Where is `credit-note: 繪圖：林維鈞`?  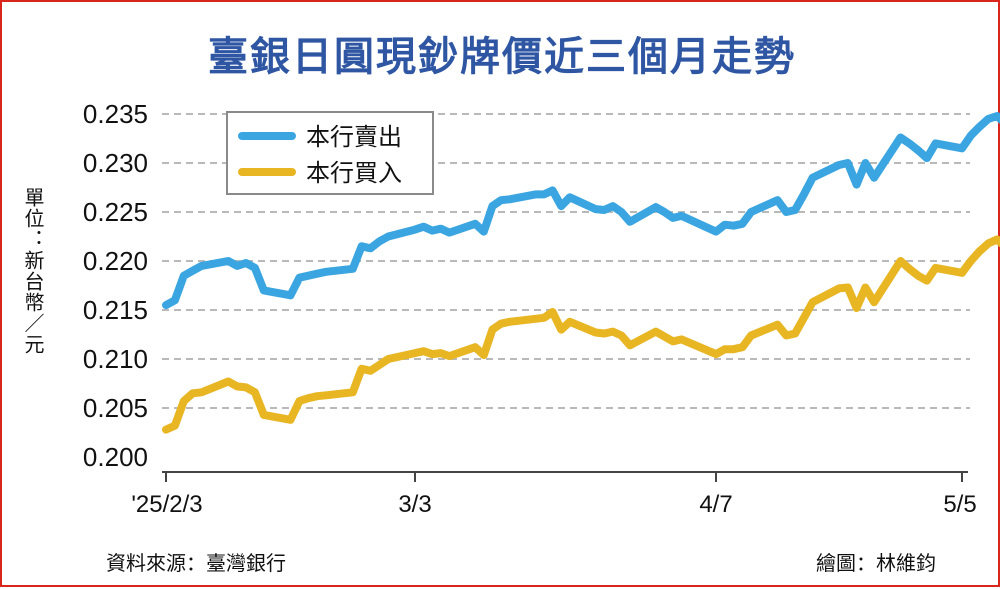
credit-note: 繪圖：林維鈞 is located at coordinates (876, 563).